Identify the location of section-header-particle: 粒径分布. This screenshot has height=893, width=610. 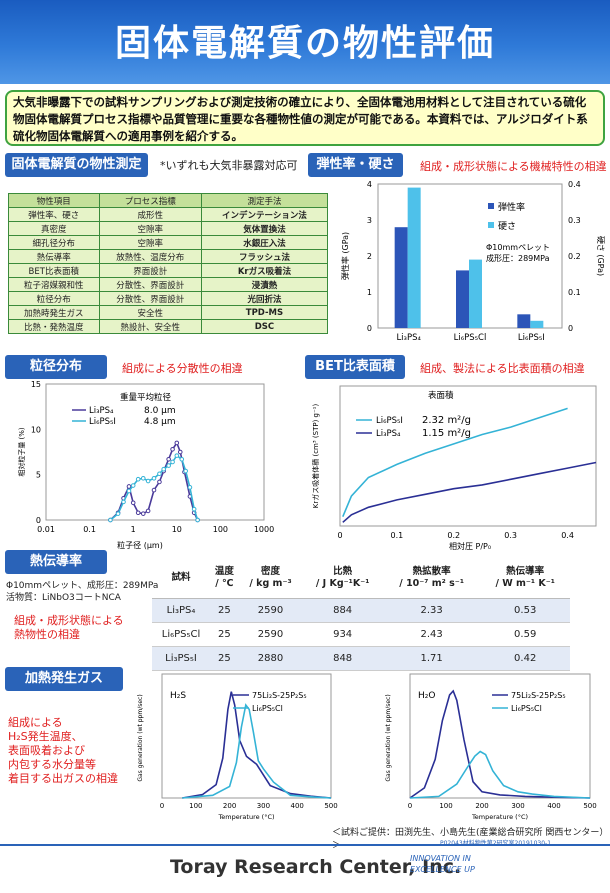
(56, 367).